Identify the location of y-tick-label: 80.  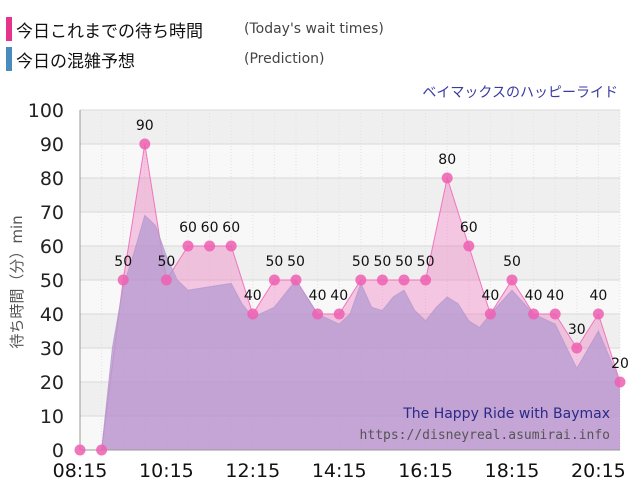
(52, 179).